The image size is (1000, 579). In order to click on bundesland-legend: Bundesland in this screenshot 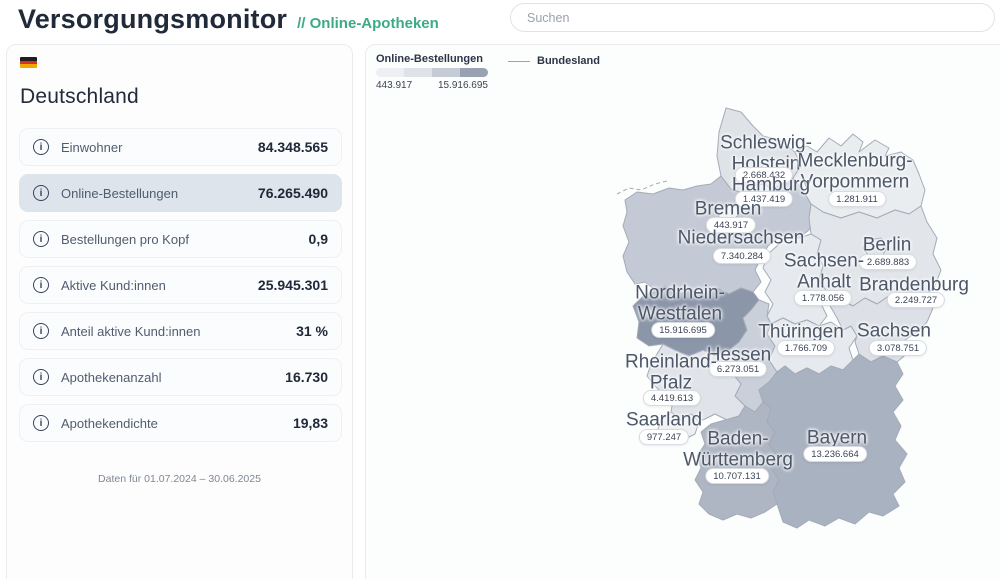, I will do `click(554, 61)`.